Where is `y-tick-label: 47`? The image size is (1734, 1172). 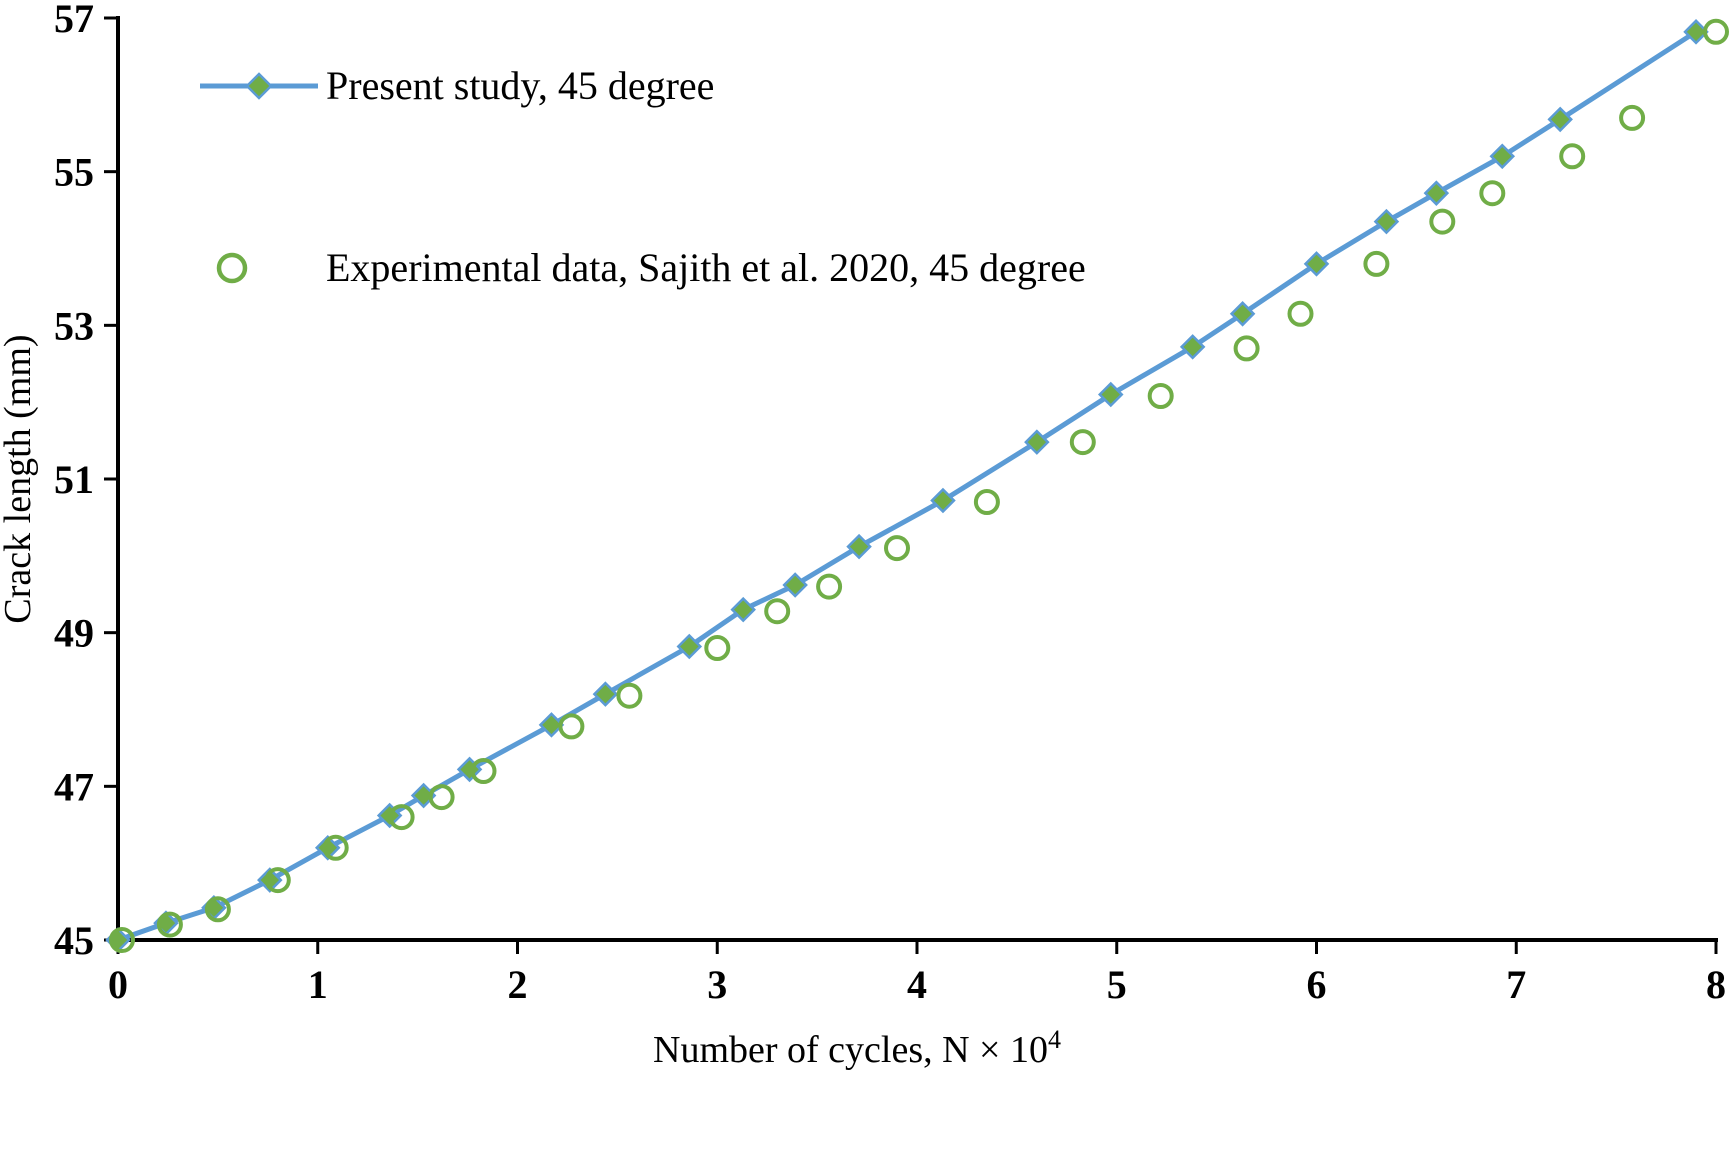
y-tick-label: 47 is located at coordinates (74, 786).